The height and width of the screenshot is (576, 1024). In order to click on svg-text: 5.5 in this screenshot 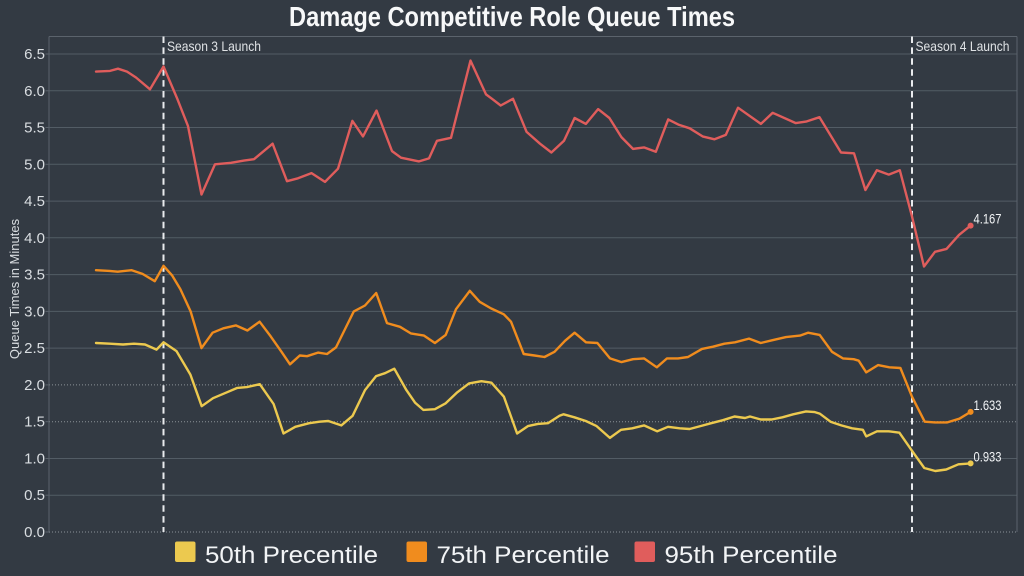, I will do `click(34, 128)`.